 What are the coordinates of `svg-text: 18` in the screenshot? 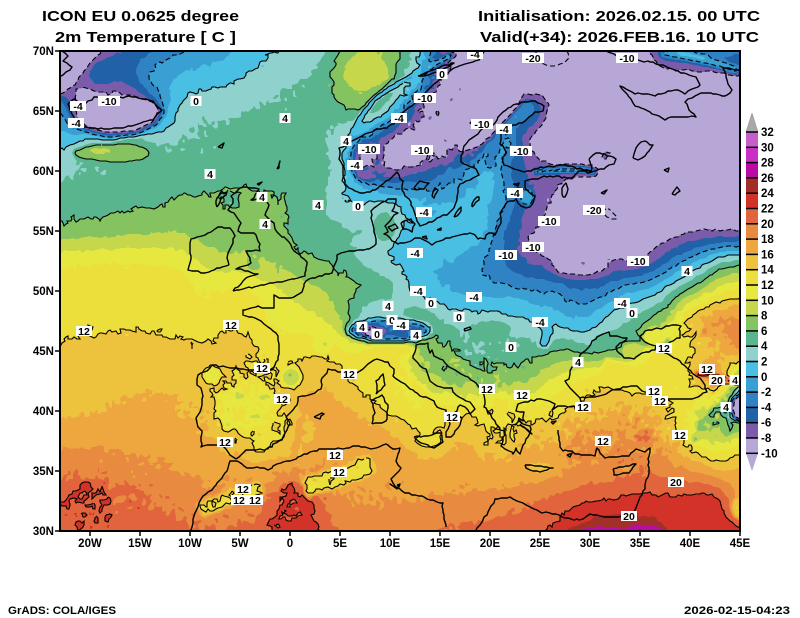 It's located at (767, 240).